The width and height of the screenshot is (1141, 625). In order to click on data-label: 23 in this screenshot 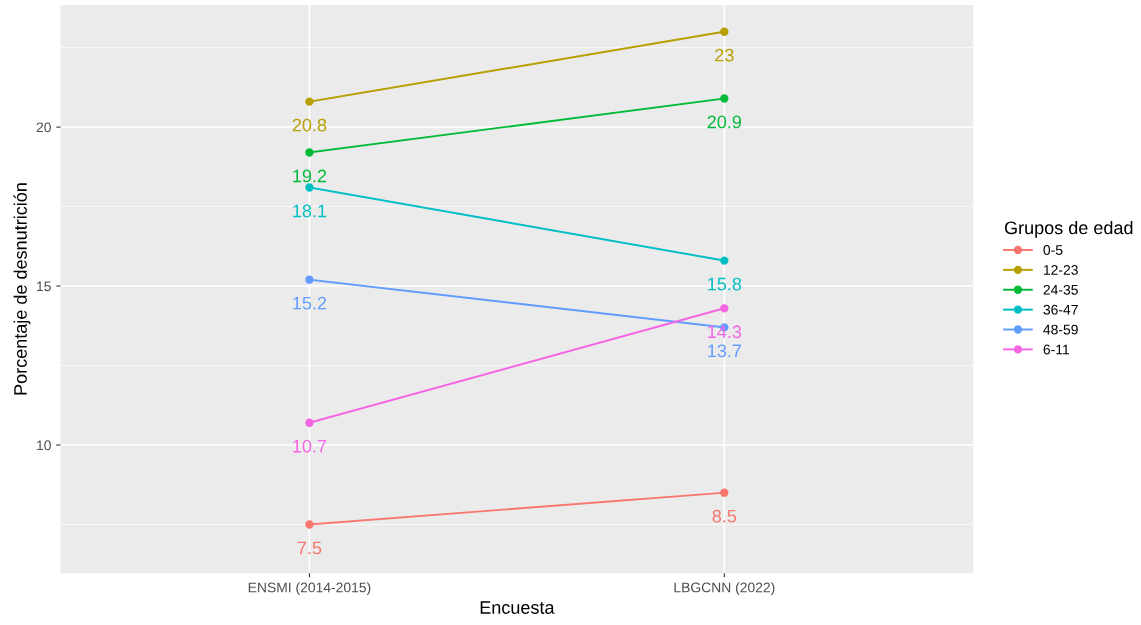, I will do `click(724, 55)`.